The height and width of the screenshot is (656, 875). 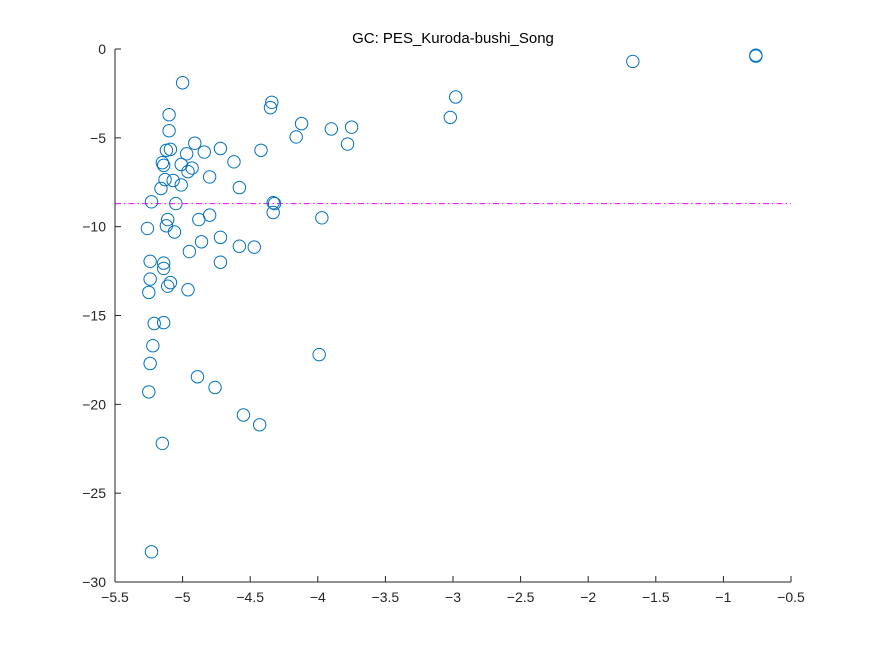 What do you see at coordinates (453, 38) in the screenshot?
I see `chart-title: GC: PES_Kuroda-bushi_Song` at bounding box center [453, 38].